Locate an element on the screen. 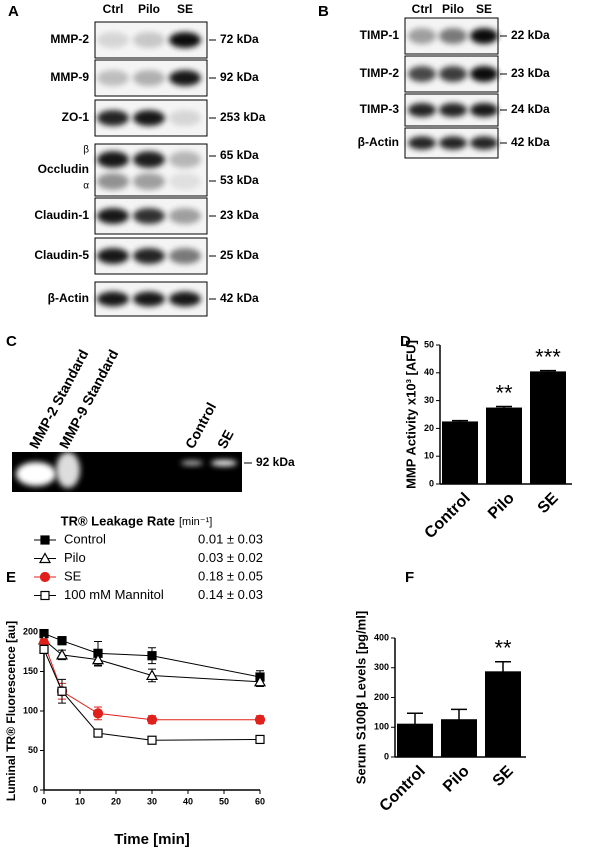  y-tick-label: 10 is located at coordinates (429, 456).